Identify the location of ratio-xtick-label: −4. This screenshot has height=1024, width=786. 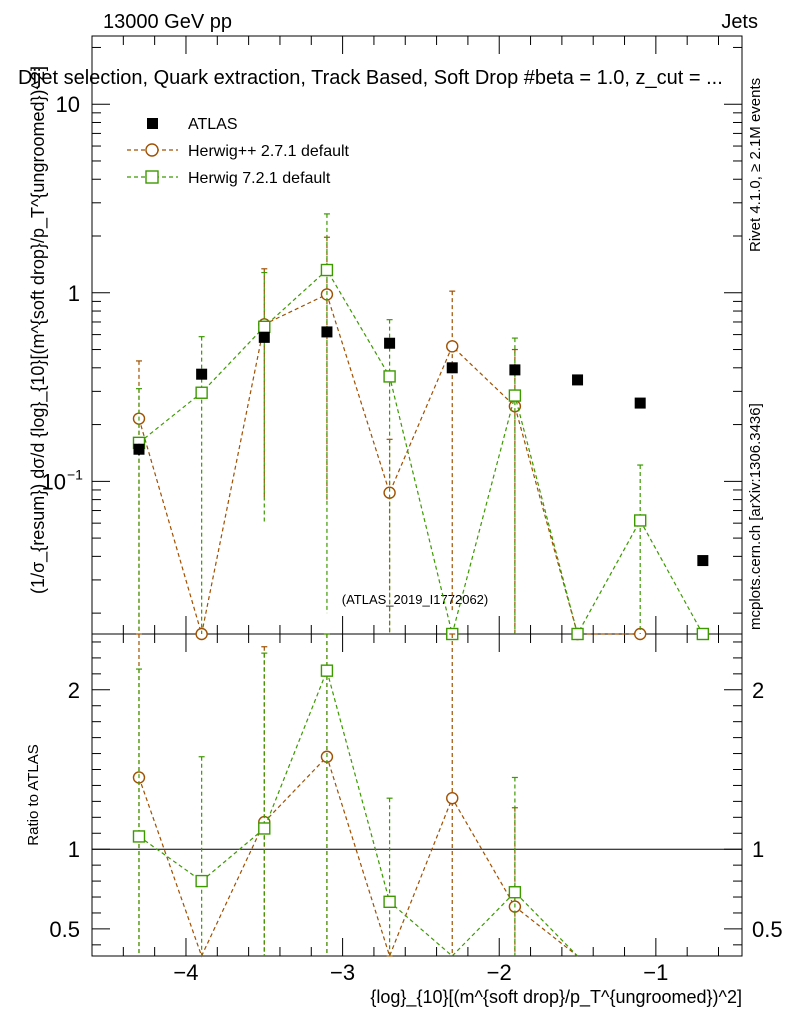
(185, 972).